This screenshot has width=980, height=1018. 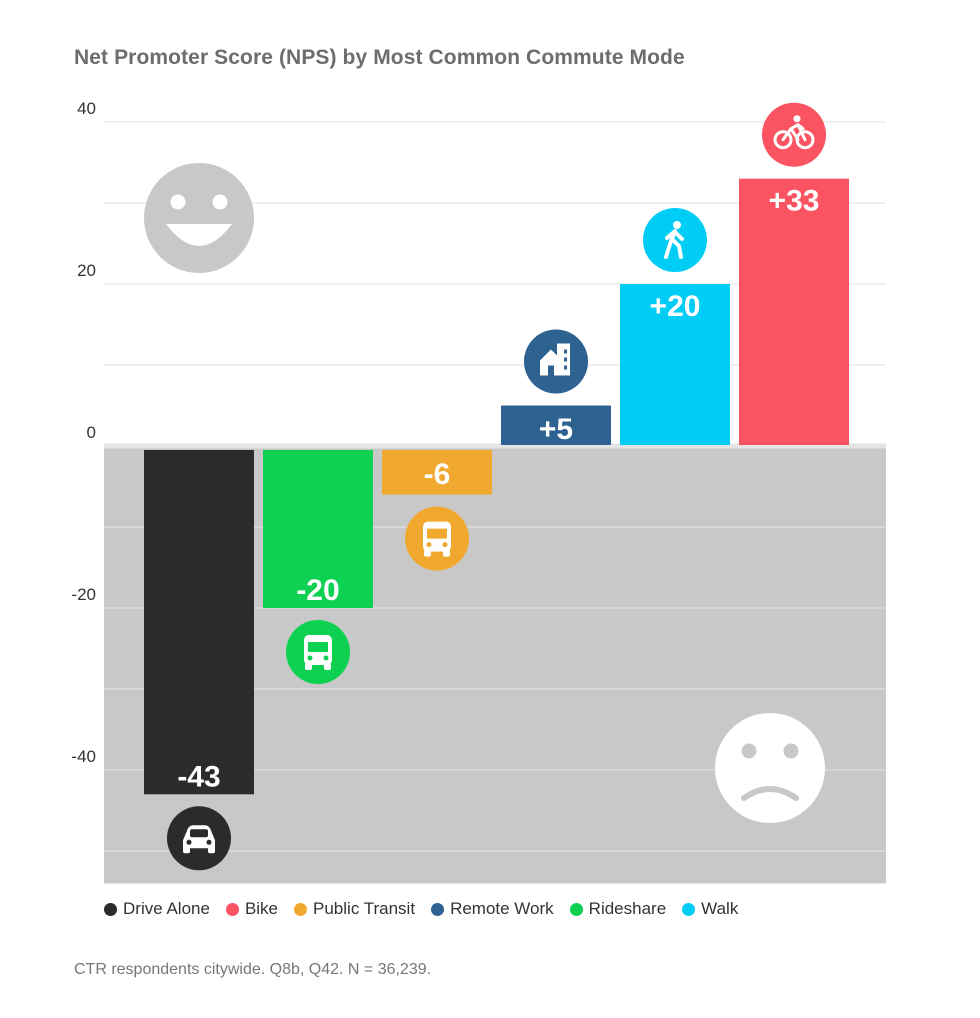 I want to click on van-icon, so click(x=318, y=652).